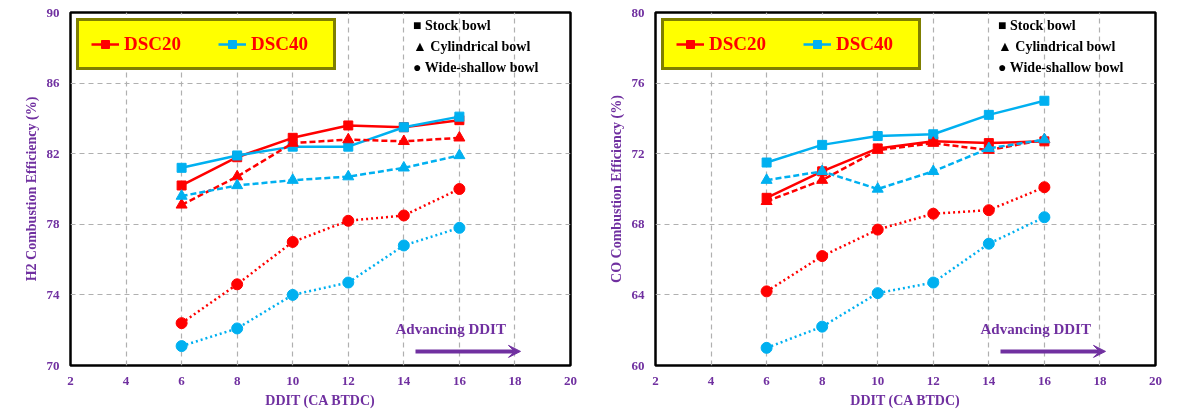 Image resolution: width=1177 pixels, height=414 pixels. Describe the element at coordinates (638, 83) in the screenshot. I see `y-tick-label: 76` at that location.